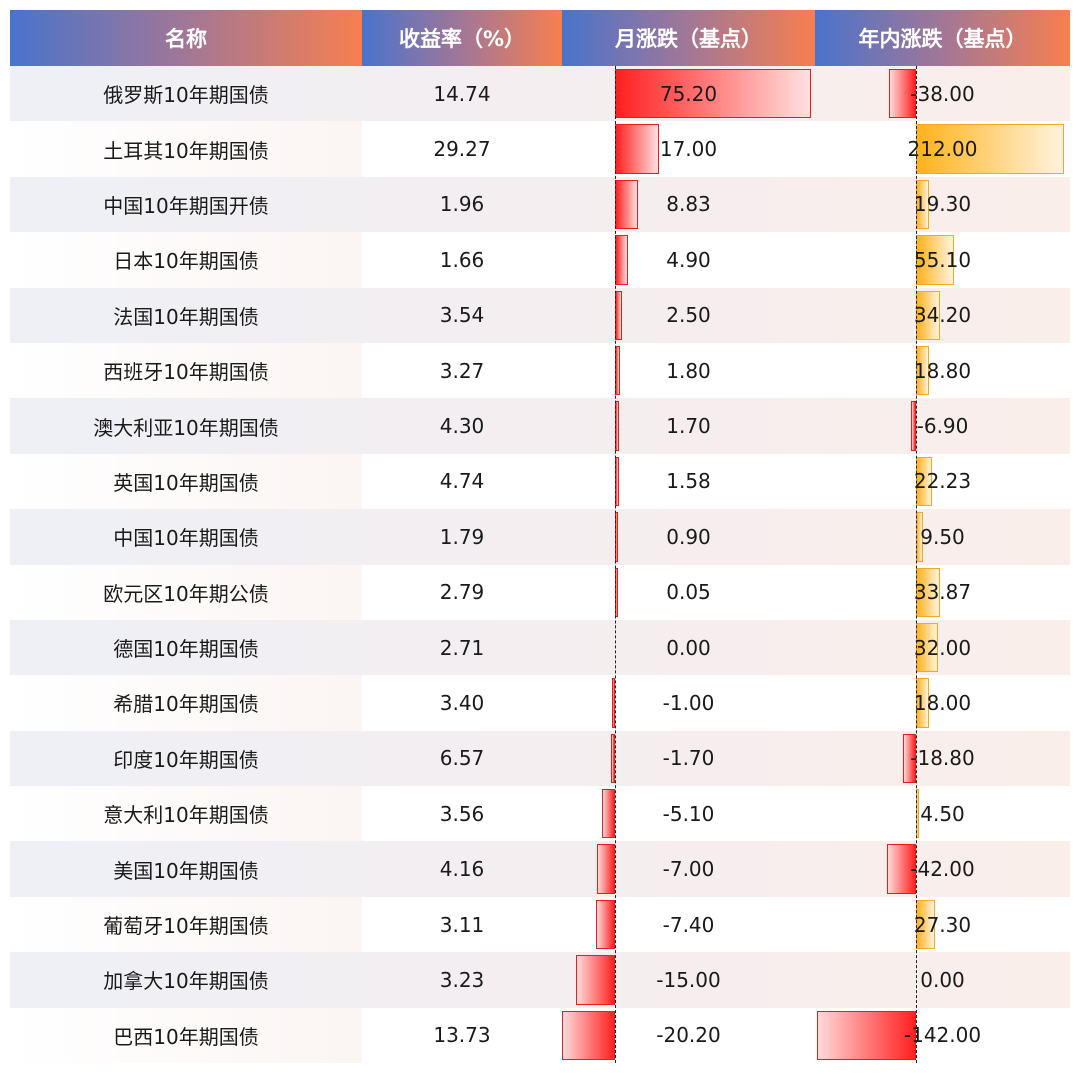 This screenshot has height=1074, width=1080. I want to click on monthly-change: 1.58, so click(688, 481).